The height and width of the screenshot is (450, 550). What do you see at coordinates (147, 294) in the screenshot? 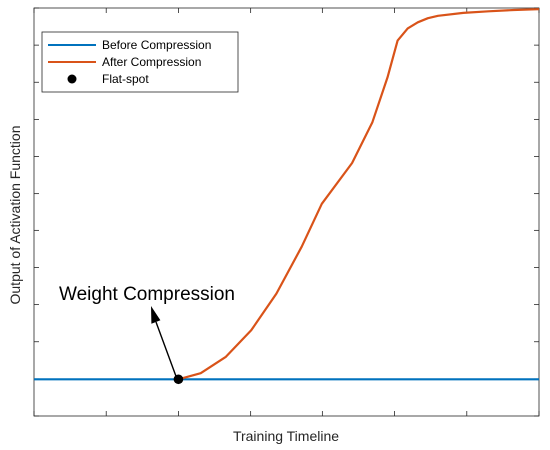
I see `annotation-text: Weight Compression` at bounding box center [147, 294].